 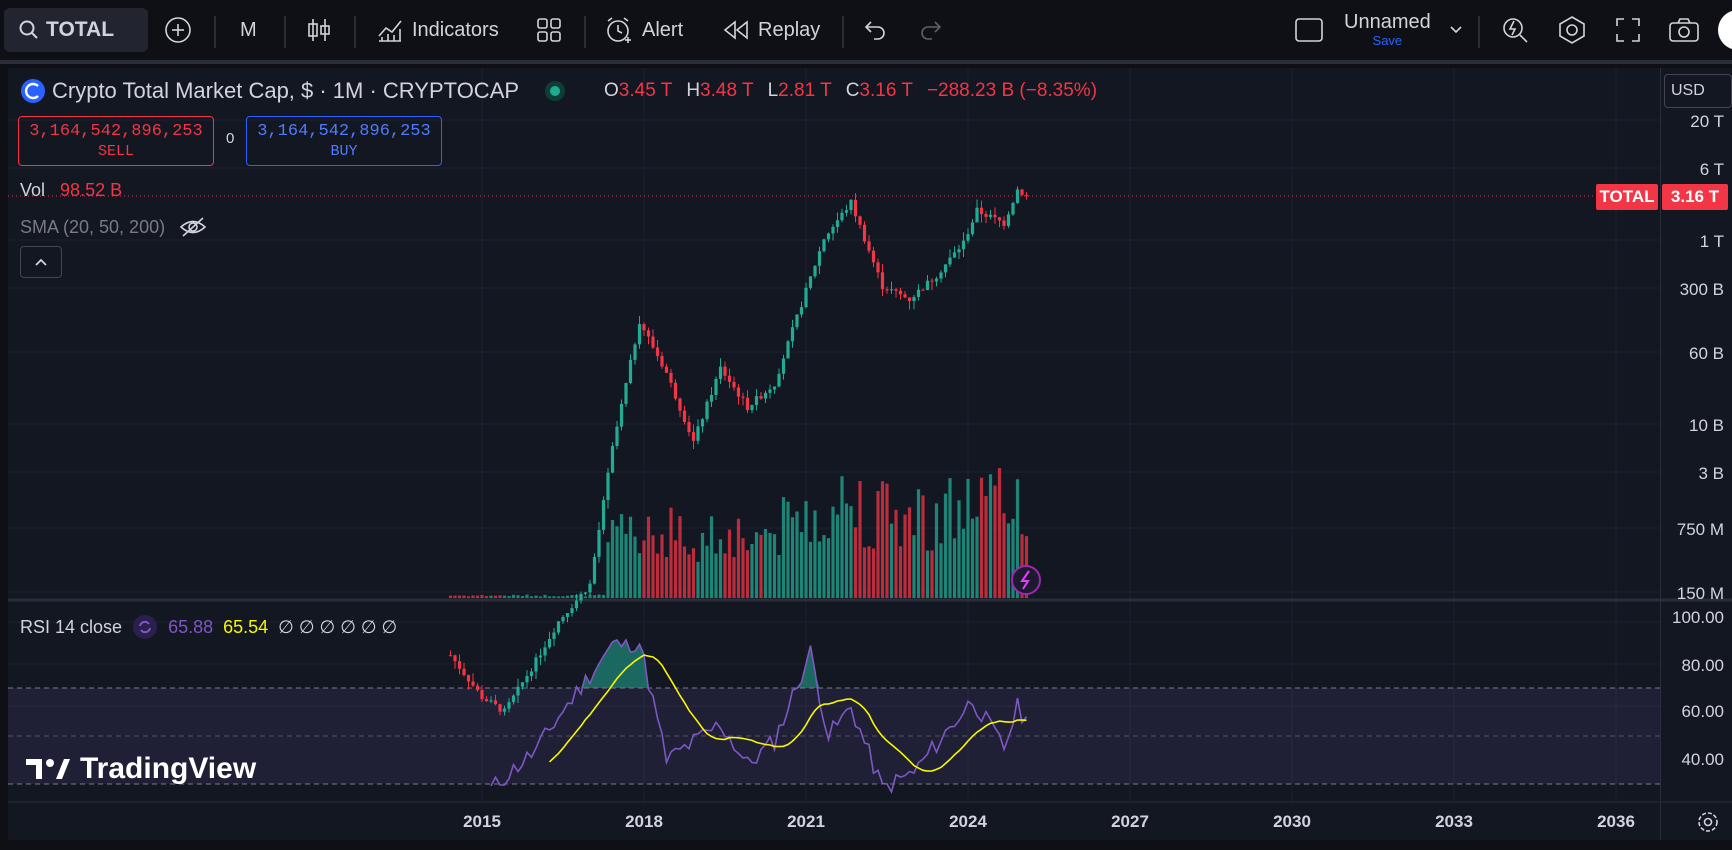 I want to click on candles-icon, so click(x=319, y=30).